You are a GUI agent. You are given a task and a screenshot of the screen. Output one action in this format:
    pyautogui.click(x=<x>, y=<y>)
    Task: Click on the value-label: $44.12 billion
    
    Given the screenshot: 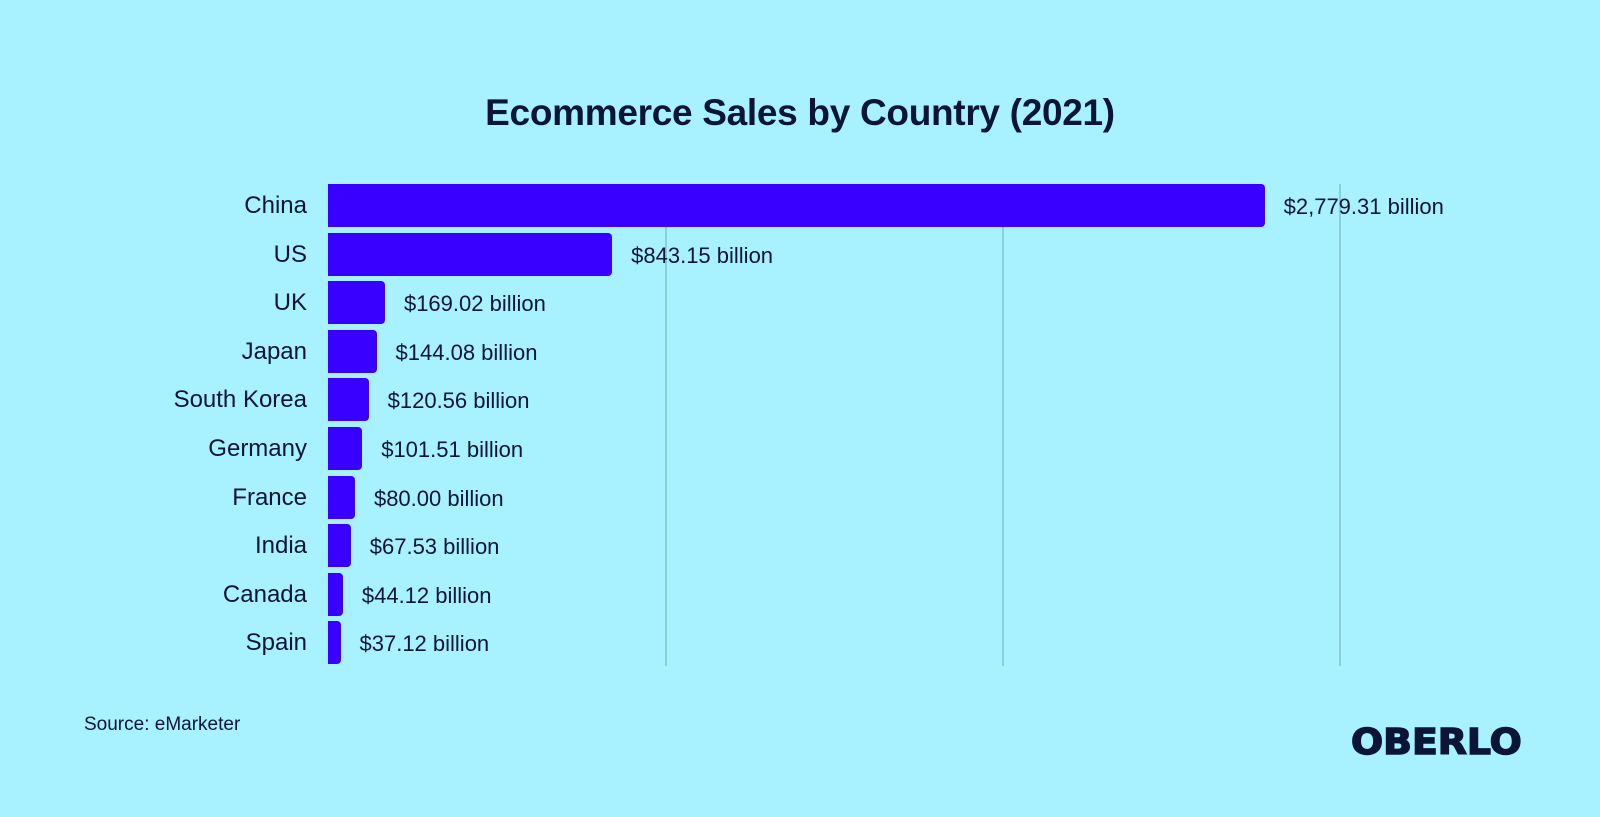 What is the action you would take?
    pyautogui.click(x=426, y=595)
    